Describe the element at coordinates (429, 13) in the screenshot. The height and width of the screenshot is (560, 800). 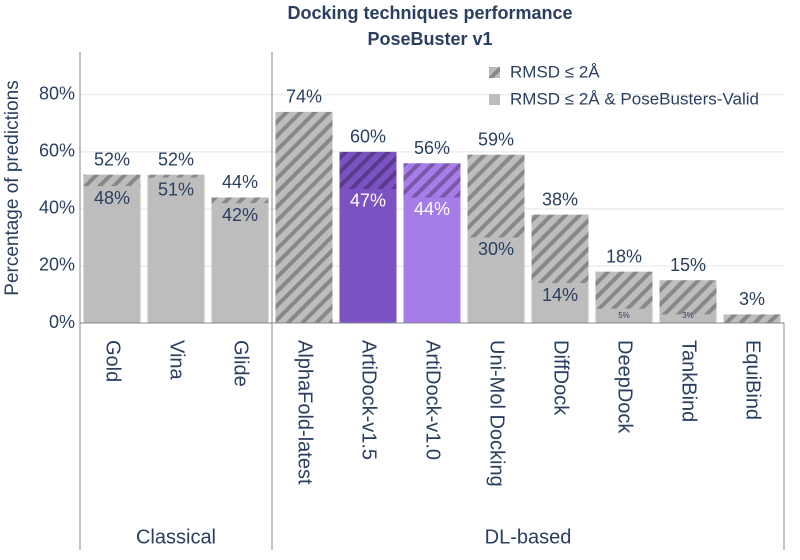
I see `chart-title: Docking techniques performance` at that location.